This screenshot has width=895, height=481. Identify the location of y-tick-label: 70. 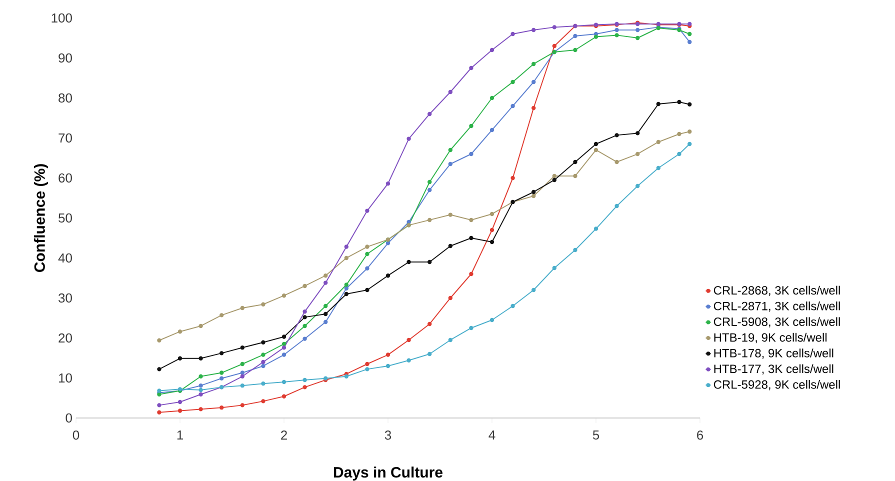
(65, 138).